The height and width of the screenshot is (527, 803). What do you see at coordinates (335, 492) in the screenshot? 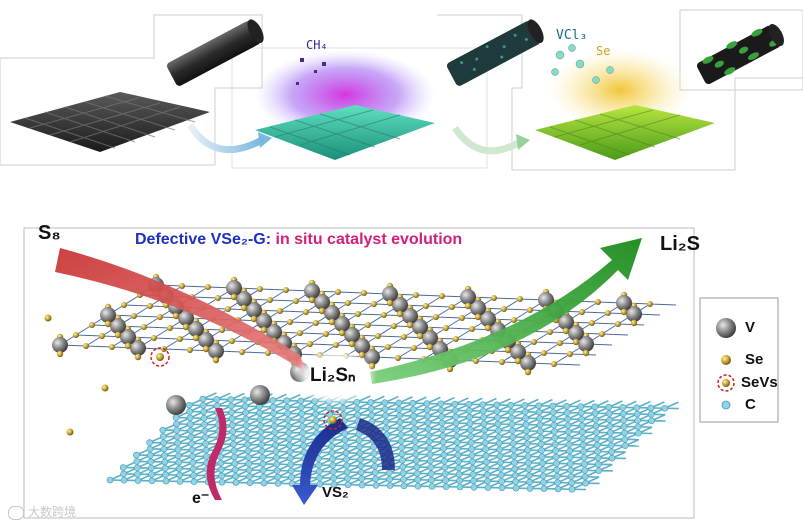
I see `vs2-label: VS₂` at bounding box center [335, 492].